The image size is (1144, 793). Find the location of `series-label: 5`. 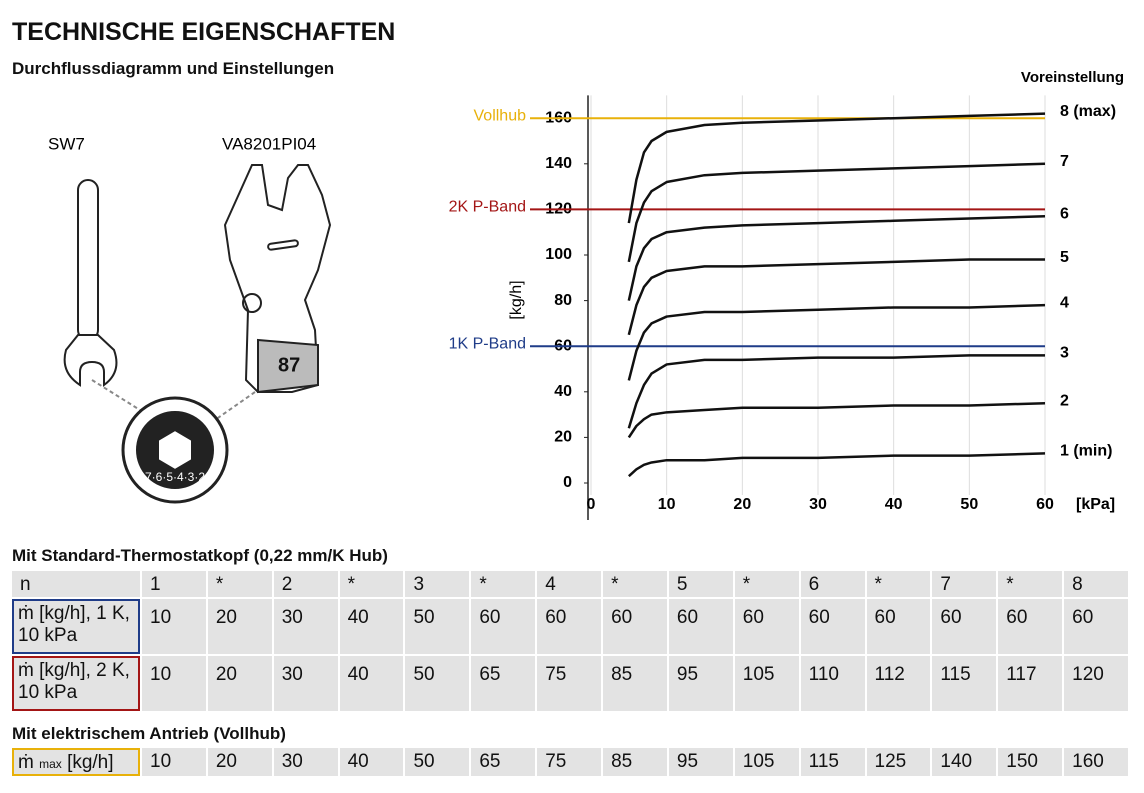

series-label: 5 is located at coordinates (1064, 257).